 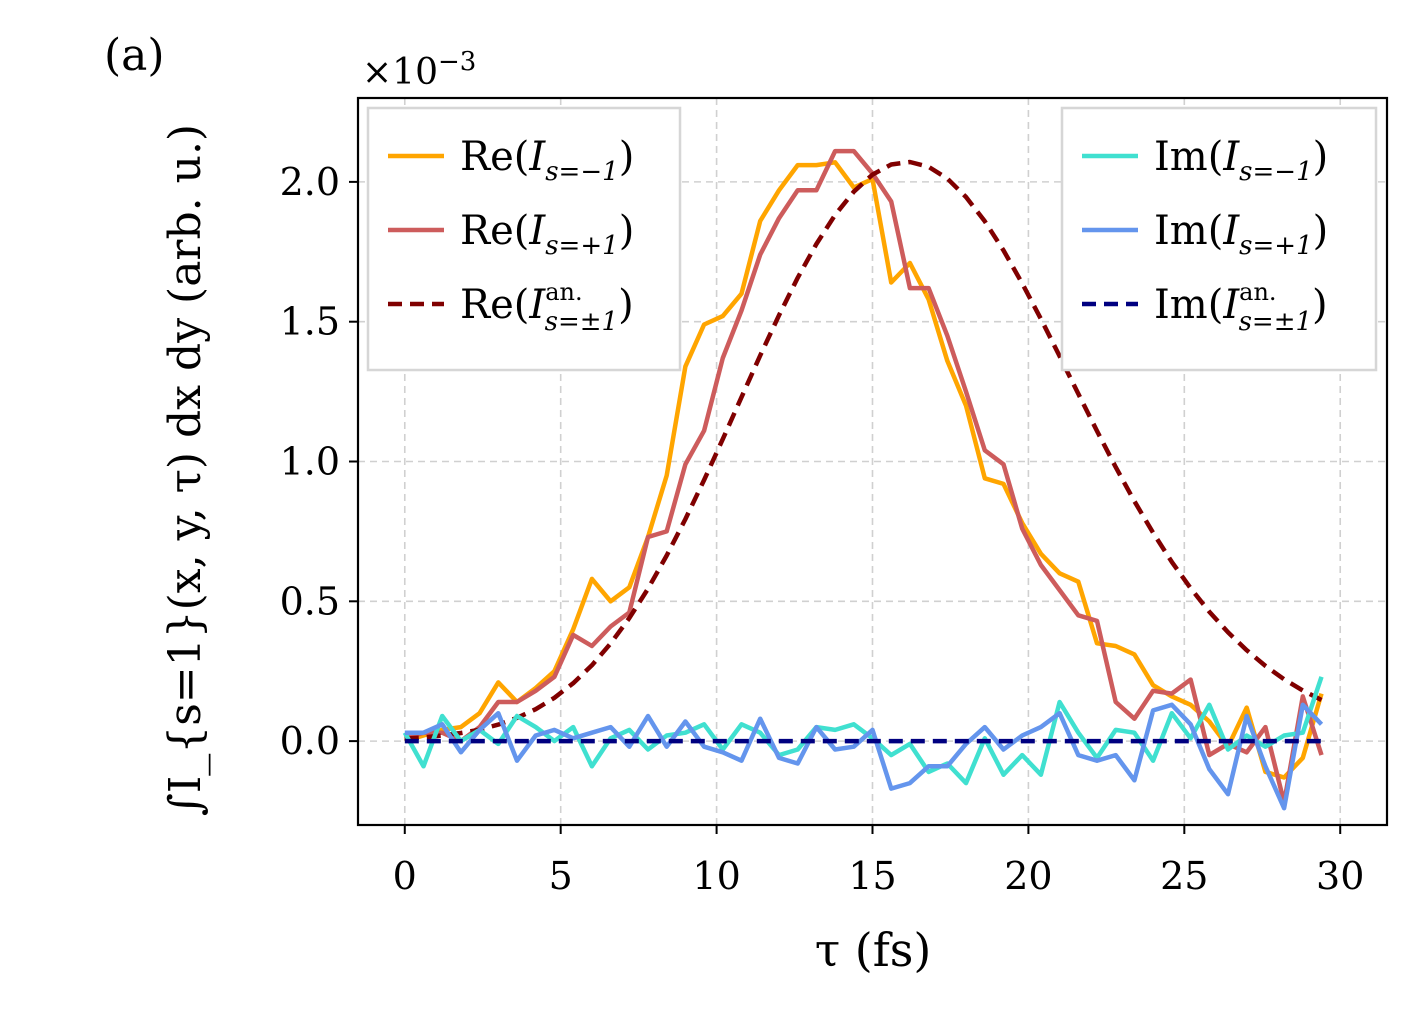 What do you see at coordinates (310, 601) in the screenshot?
I see `y-tick-label: 0.5` at bounding box center [310, 601].